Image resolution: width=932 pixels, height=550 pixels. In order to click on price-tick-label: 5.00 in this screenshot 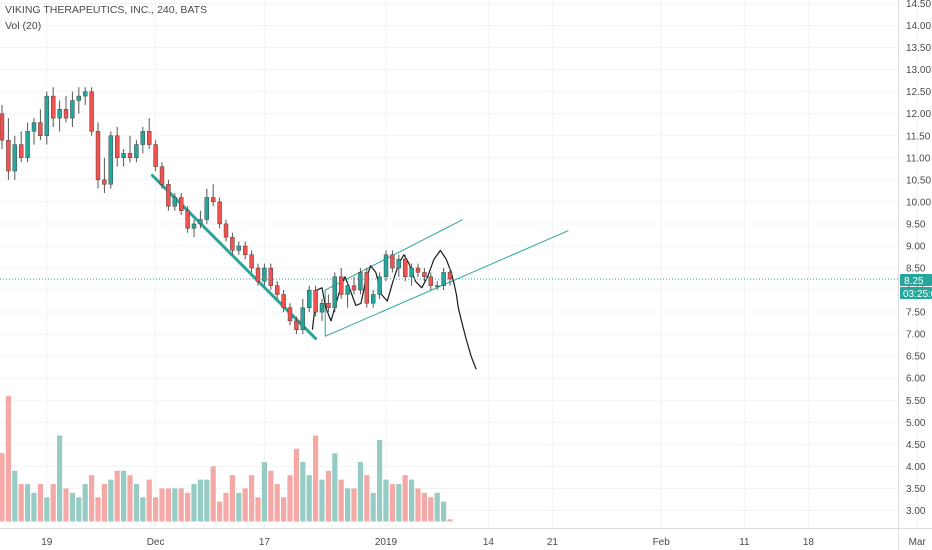, I will do `click(916, 423)`.